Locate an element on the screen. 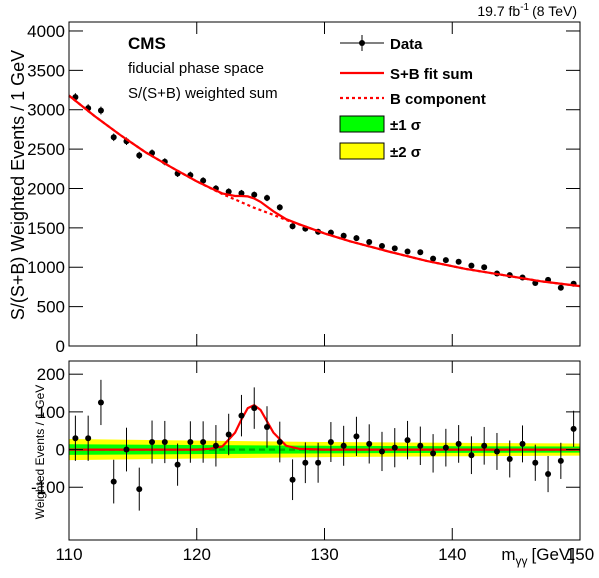  legend-label: Data is located at coordinates (406, 44).